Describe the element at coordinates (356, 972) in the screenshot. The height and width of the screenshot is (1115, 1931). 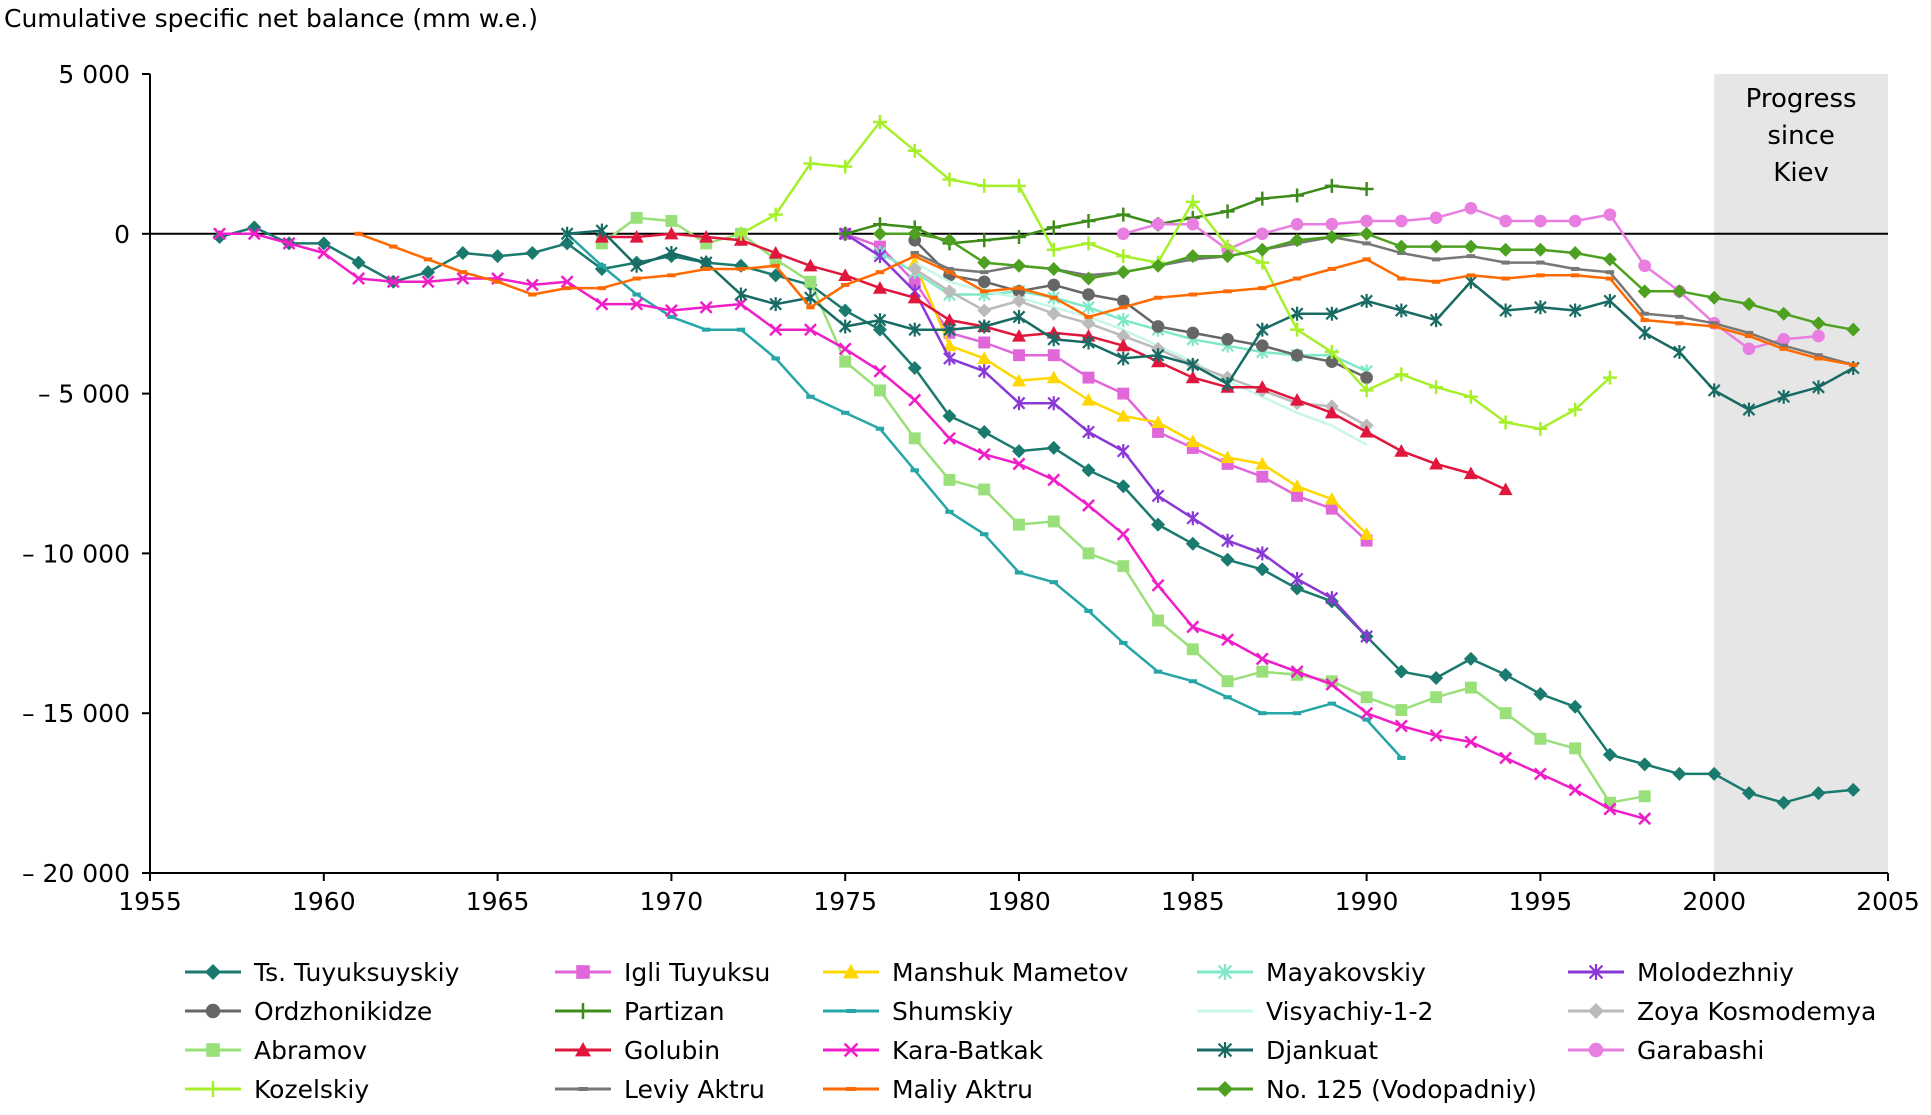
I see `legend-label: Ts. Tuyuksuyskiy` at that location.